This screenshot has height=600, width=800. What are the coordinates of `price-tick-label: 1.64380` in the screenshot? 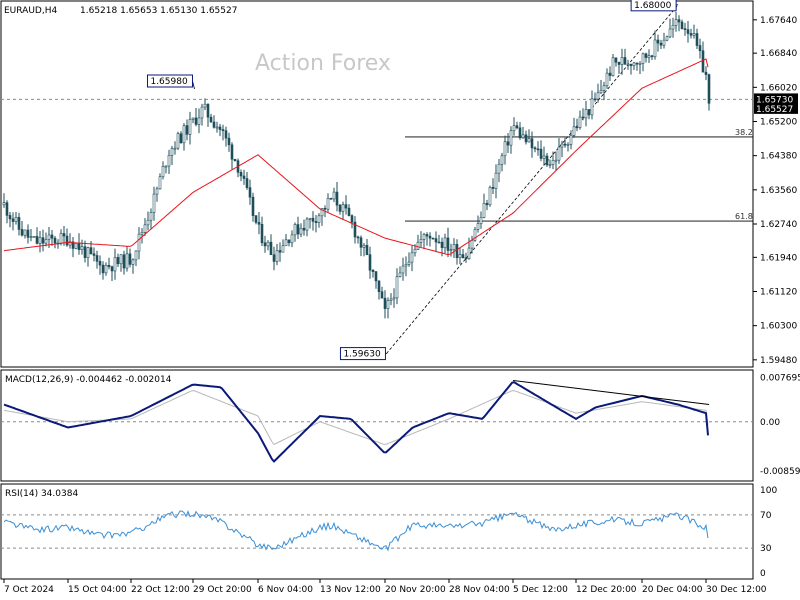 It's located at (778, 157).